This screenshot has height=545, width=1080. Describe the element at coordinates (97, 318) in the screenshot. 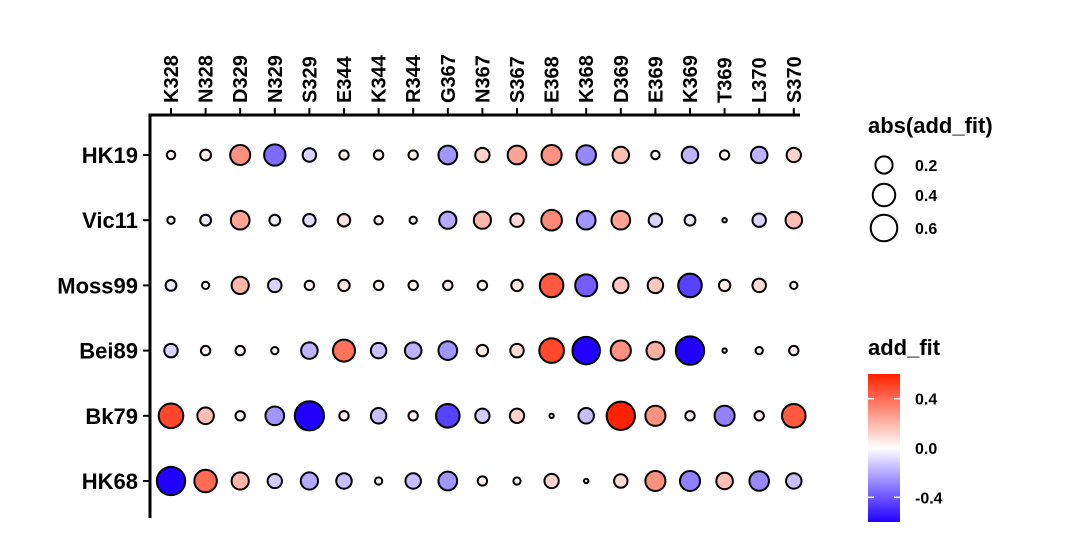

I see `row-labels: HK19 Vic11 Moss99 Bei89 Bk79 HK68` at that location.